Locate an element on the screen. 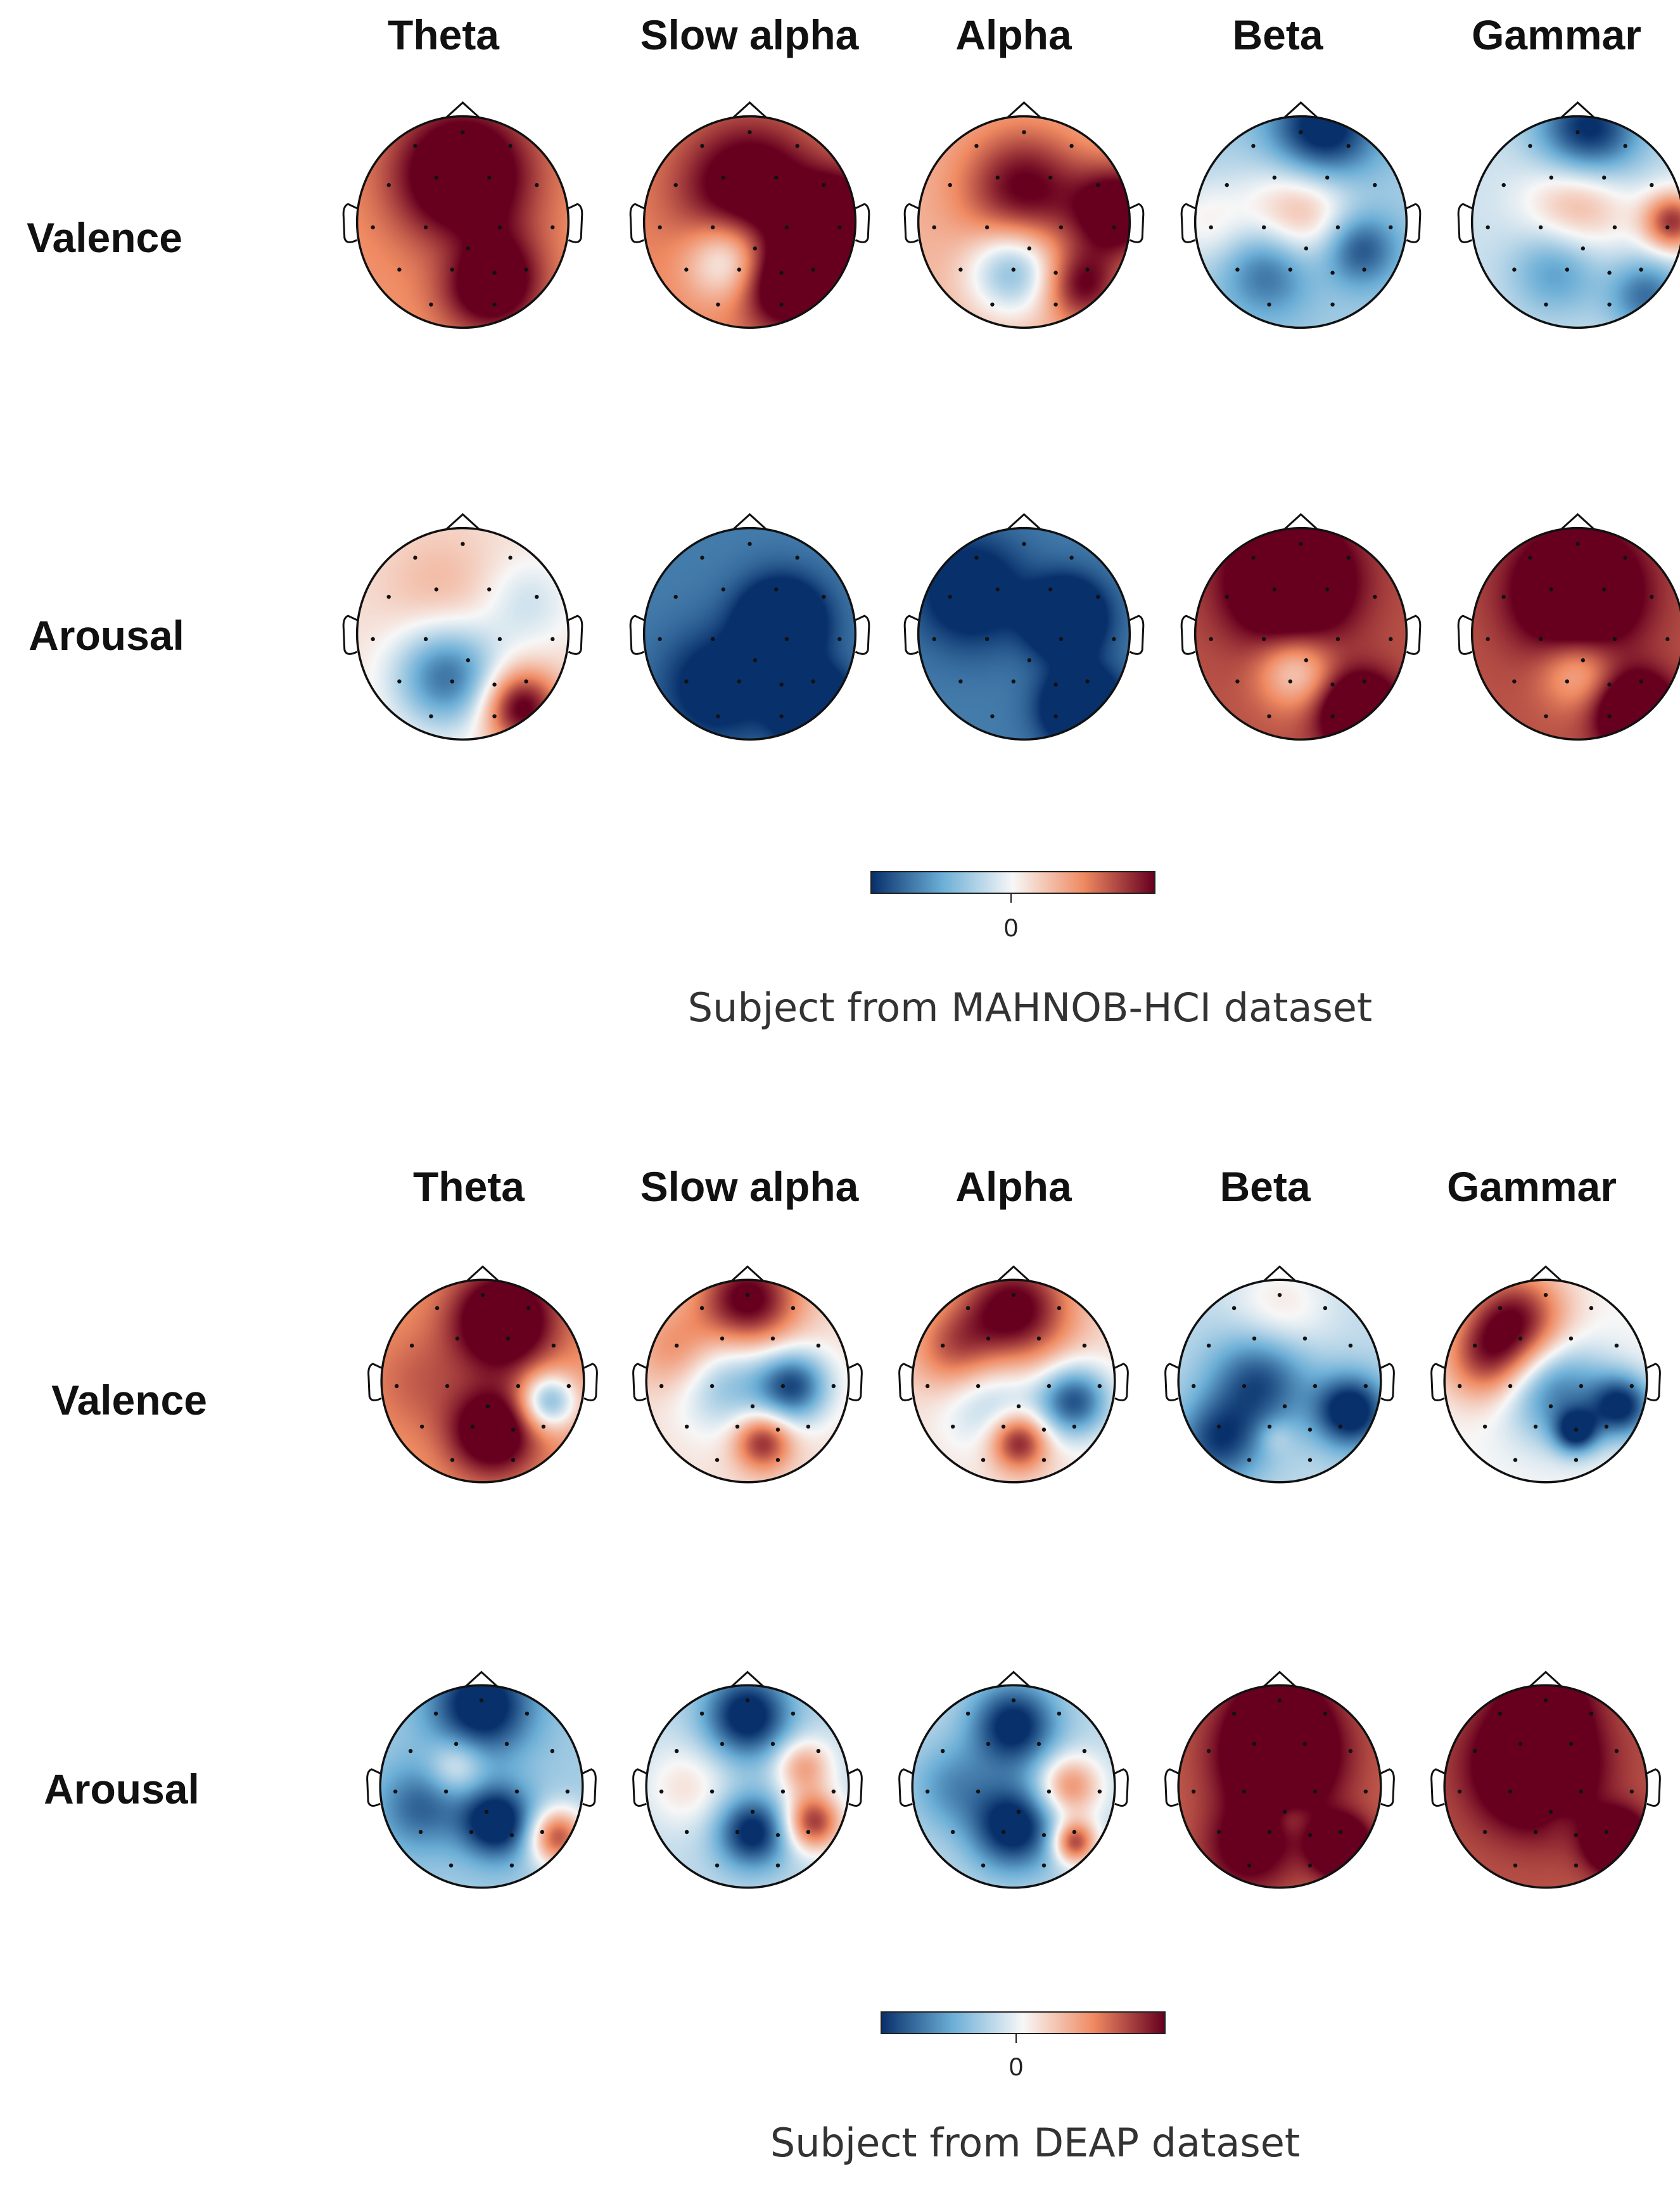 The height and width of the screenshot is (2190, 1680). row-label-valence: Valence is located at coordinates (129, 1400).